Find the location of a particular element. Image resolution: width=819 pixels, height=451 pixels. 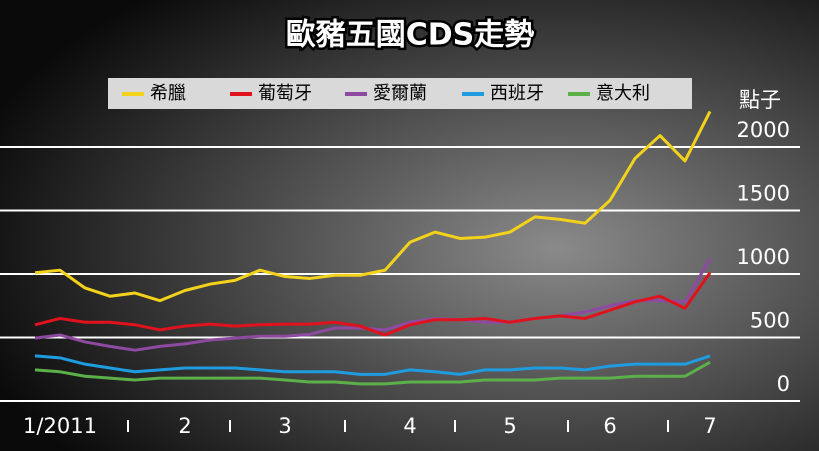

y-tick-label: 1500 is located at coordinates (763, 194).